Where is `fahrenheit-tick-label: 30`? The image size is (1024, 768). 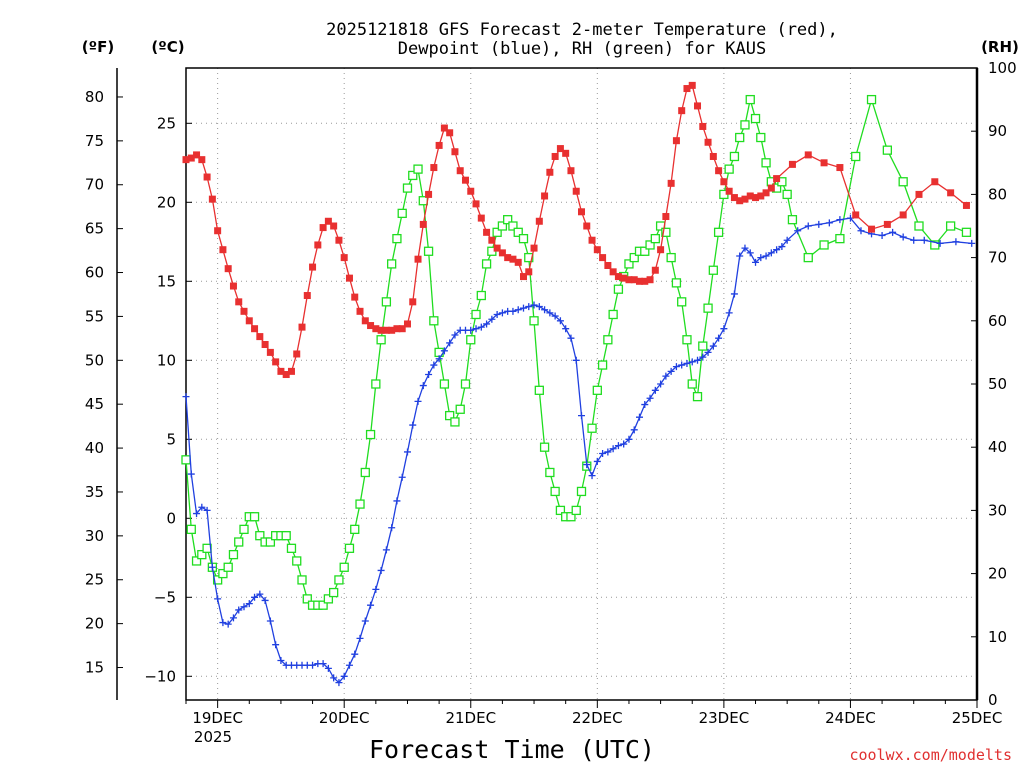 fahrenheit-tick-label: 30 is located at coordinates (94, 536).